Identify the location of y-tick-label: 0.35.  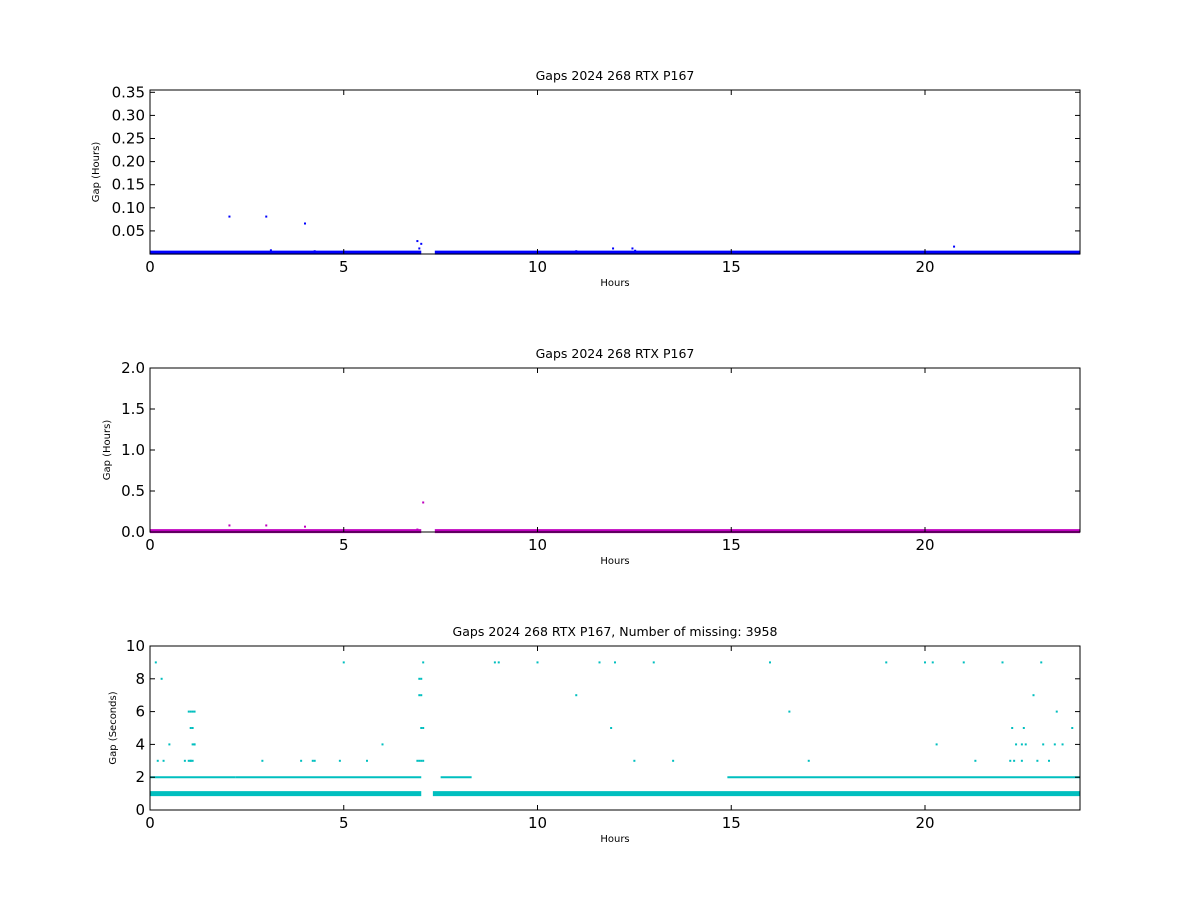
(128, 92).